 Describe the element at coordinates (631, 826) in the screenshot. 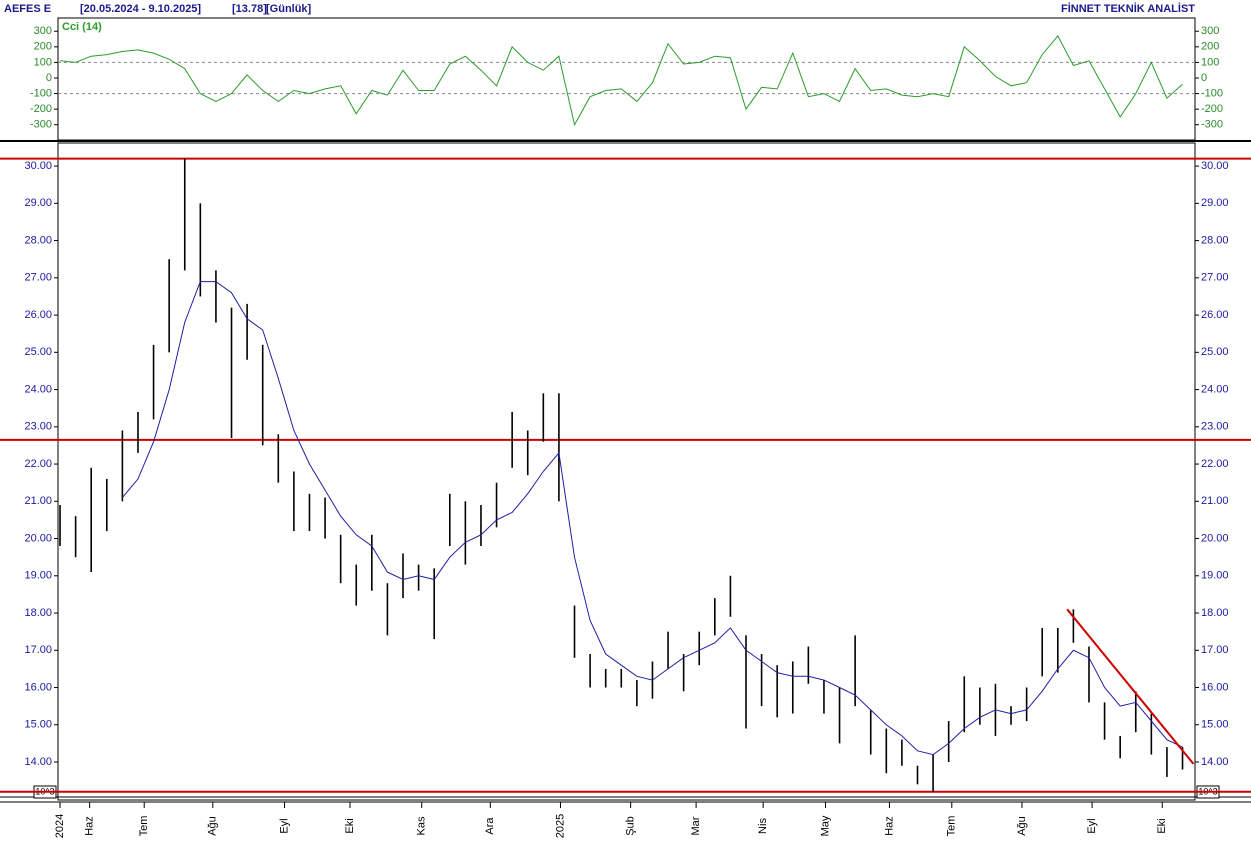

I see `x-tick-label: Şub` at that location.